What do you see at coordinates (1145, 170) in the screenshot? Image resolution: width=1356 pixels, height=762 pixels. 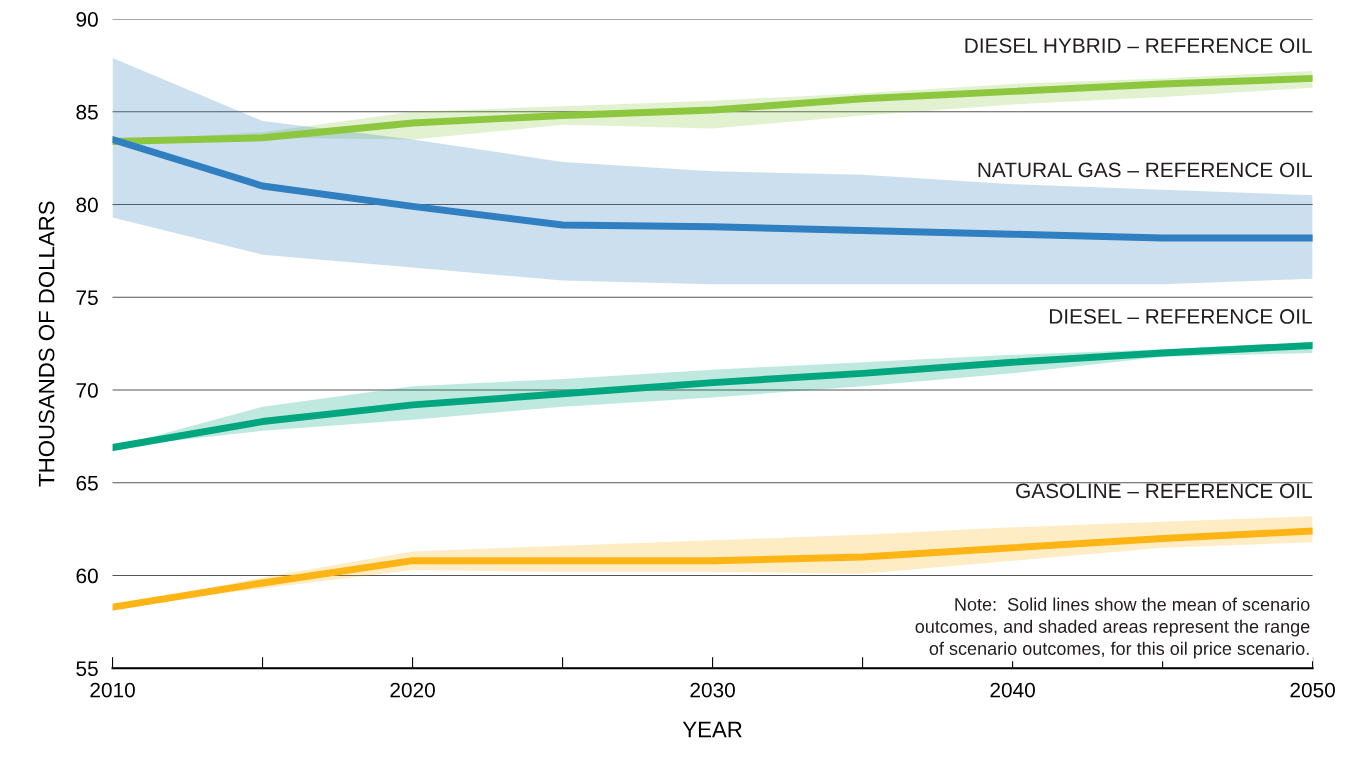 I see `text: NATURAL GAS – REFERENCE OIL` at bounding box center [1145, 170].